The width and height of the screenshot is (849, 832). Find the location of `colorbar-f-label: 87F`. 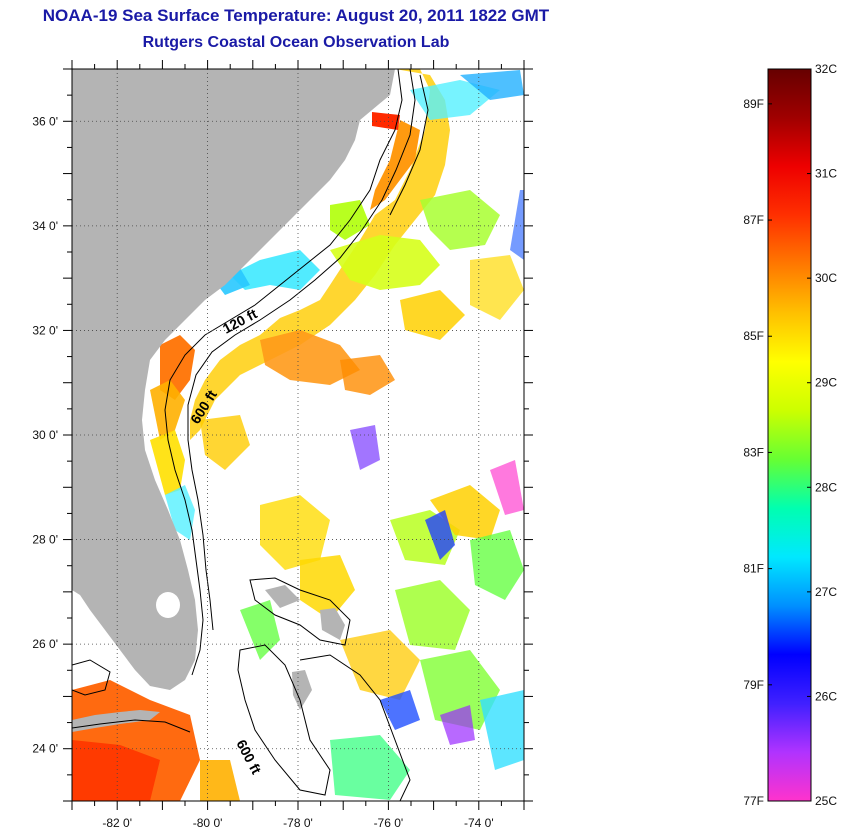

colorbar-f-label: 87F is located at coordinates (753, 220).